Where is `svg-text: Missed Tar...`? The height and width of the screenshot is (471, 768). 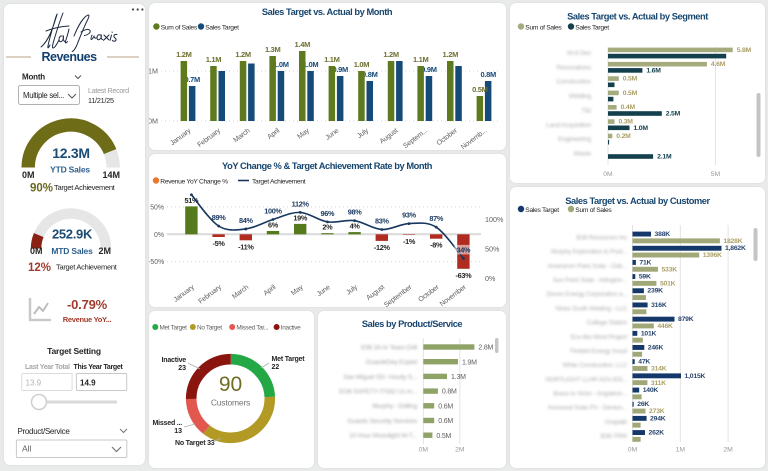
svg-text: Missed Tar... is located at coordinates (252, 328).